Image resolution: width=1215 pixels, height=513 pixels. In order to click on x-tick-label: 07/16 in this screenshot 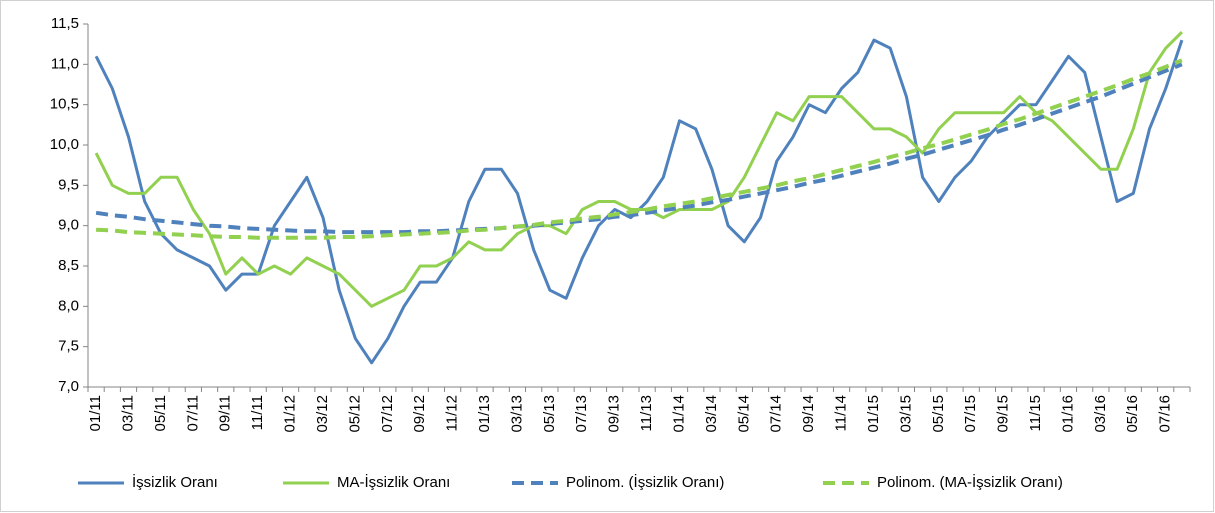, I will do `click(1165, 414)`.